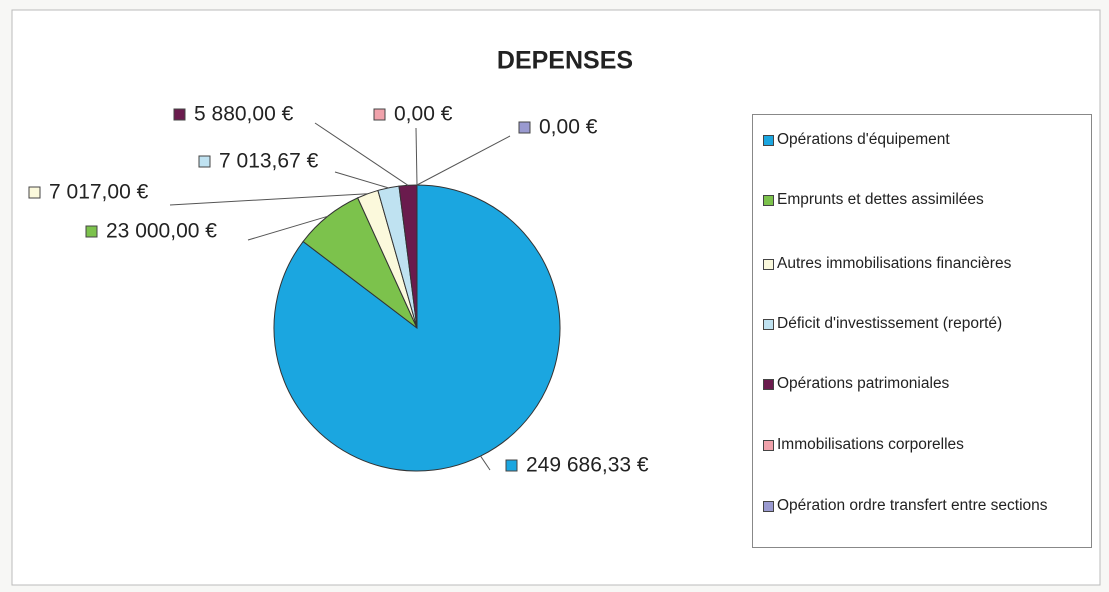 The height and width of the screenshot is (592, 1109). Describe the element at coordinates (565, 61) in the screenshot. I see `chart-title: DEPENSES` at that location.